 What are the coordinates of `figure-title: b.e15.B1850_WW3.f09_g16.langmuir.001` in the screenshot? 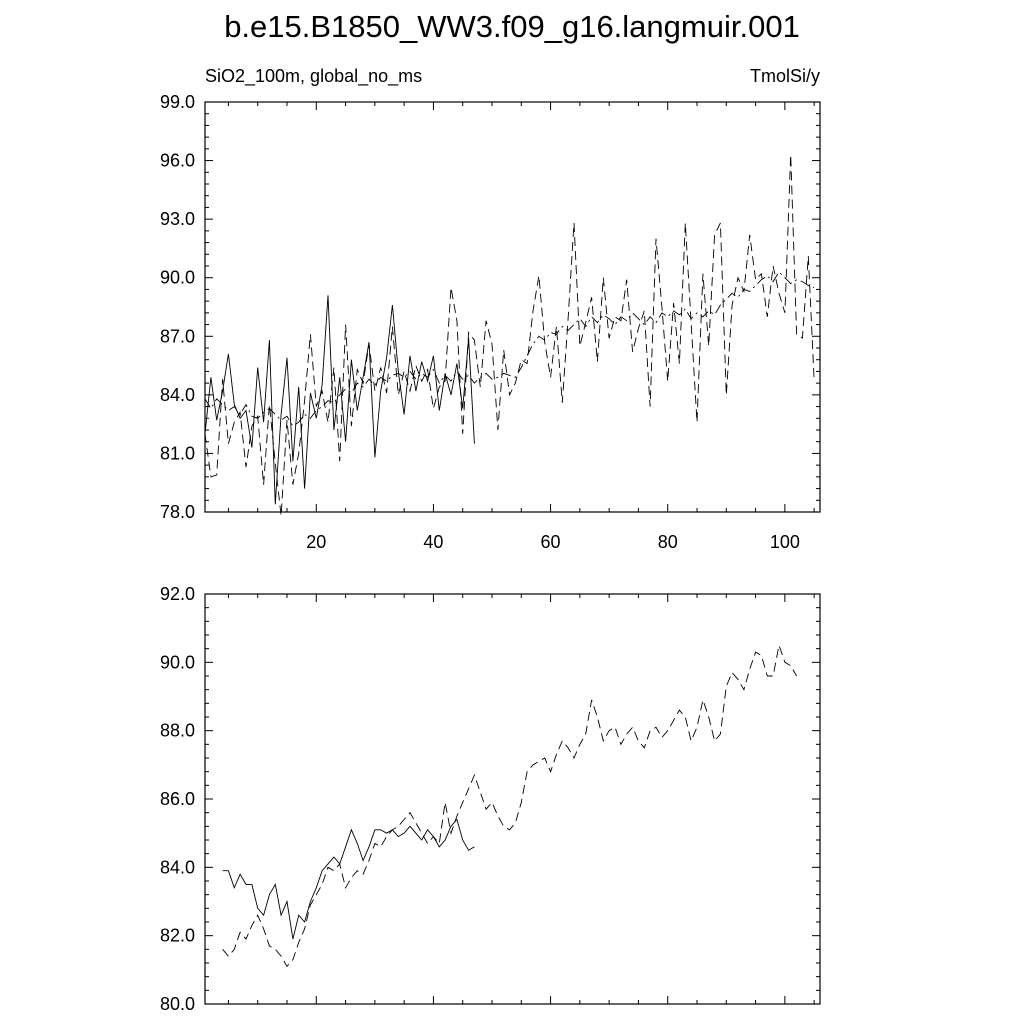 It's located at (512, 26).